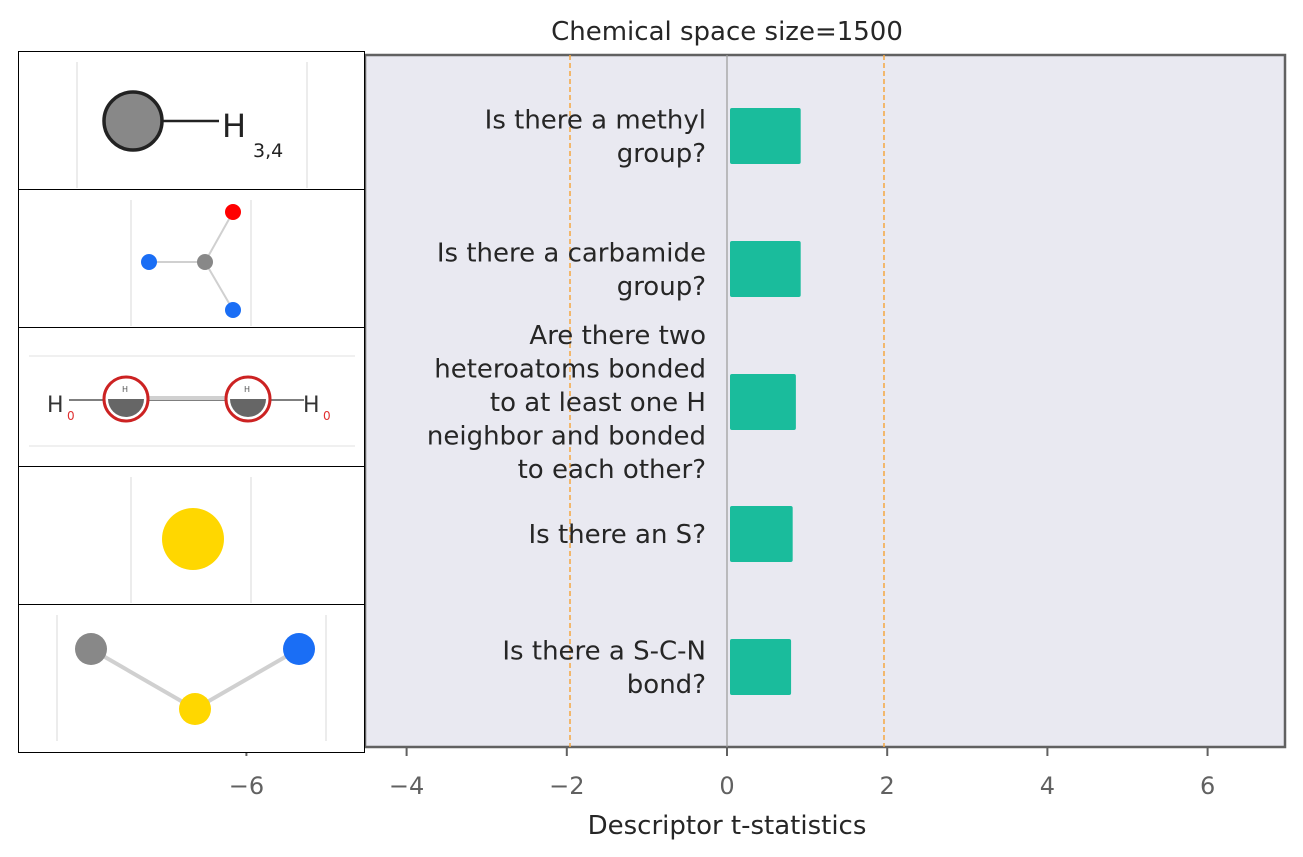 This screenshot has height=857, width=1303. I want to click on sulfur-structure-icon, so click(191, 540).